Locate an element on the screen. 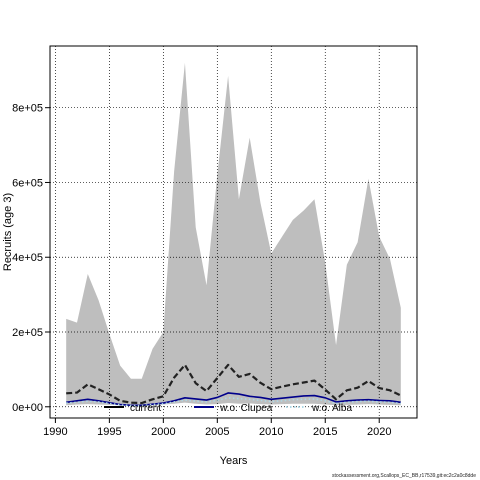  legend-label-2: w.o. Alba is located at coordinates (331, 408).